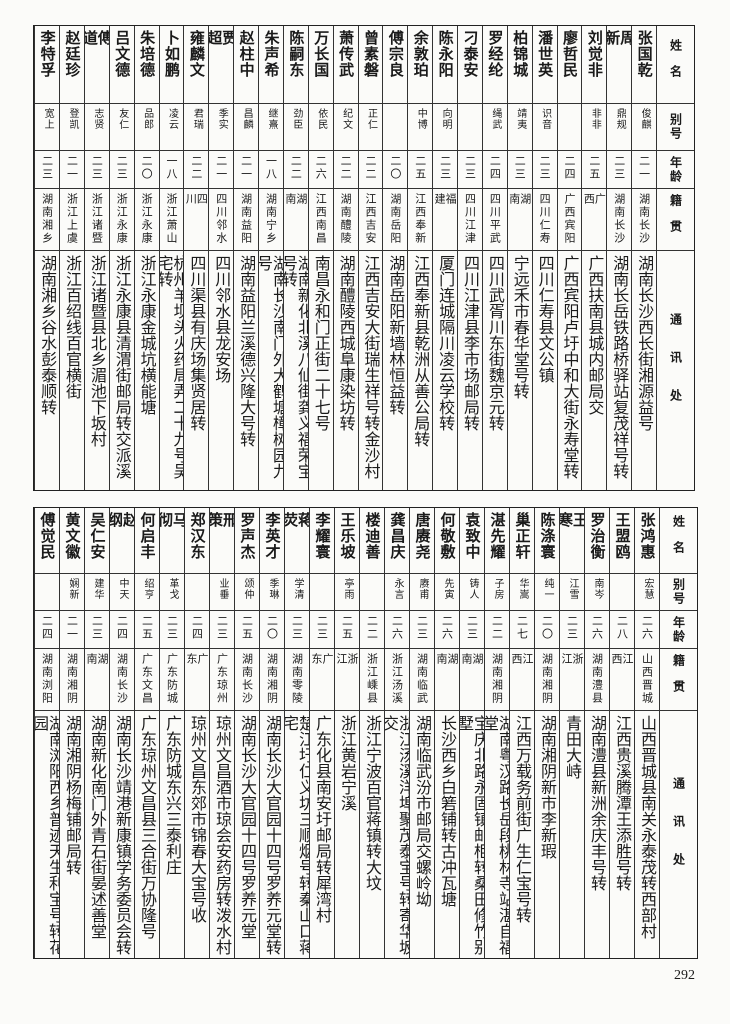 The width and height of the screenshot is (730, 1024). I want to click on name-cell: 陈永阳, so click(445, 65).